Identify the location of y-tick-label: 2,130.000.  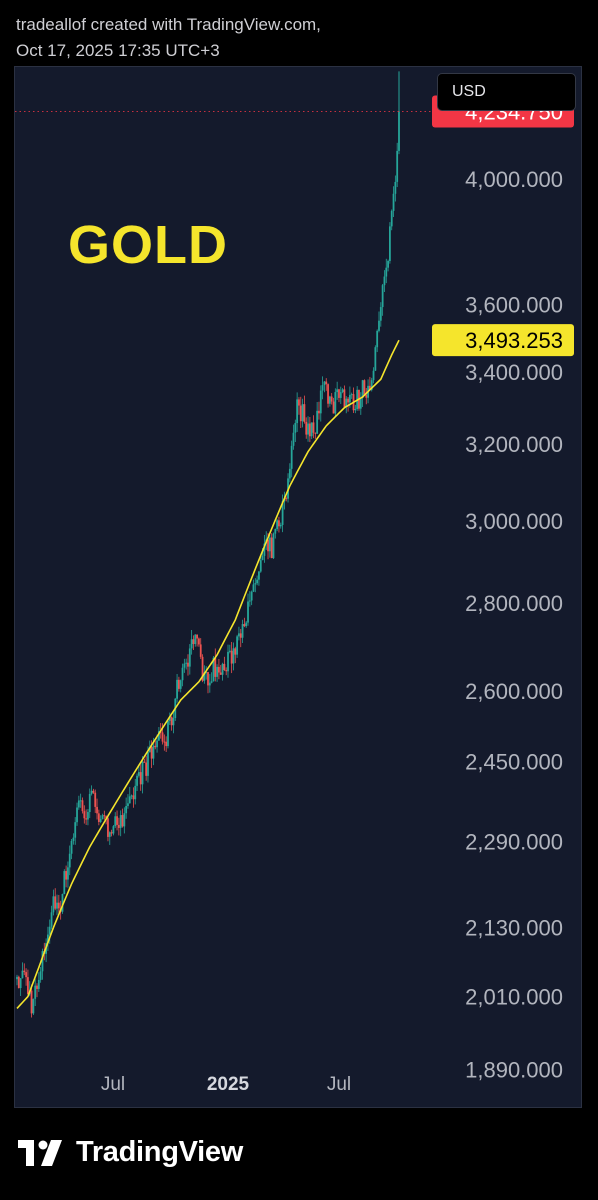
(514, 928).